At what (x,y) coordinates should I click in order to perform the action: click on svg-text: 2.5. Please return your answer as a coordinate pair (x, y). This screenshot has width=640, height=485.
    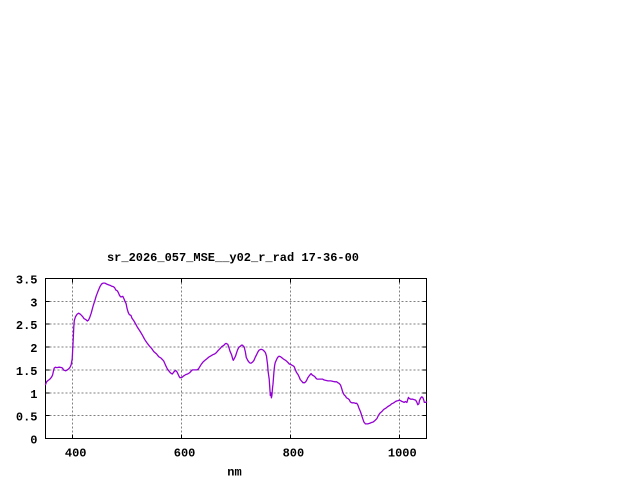
    Looking at the image, I should click on (27, 326).